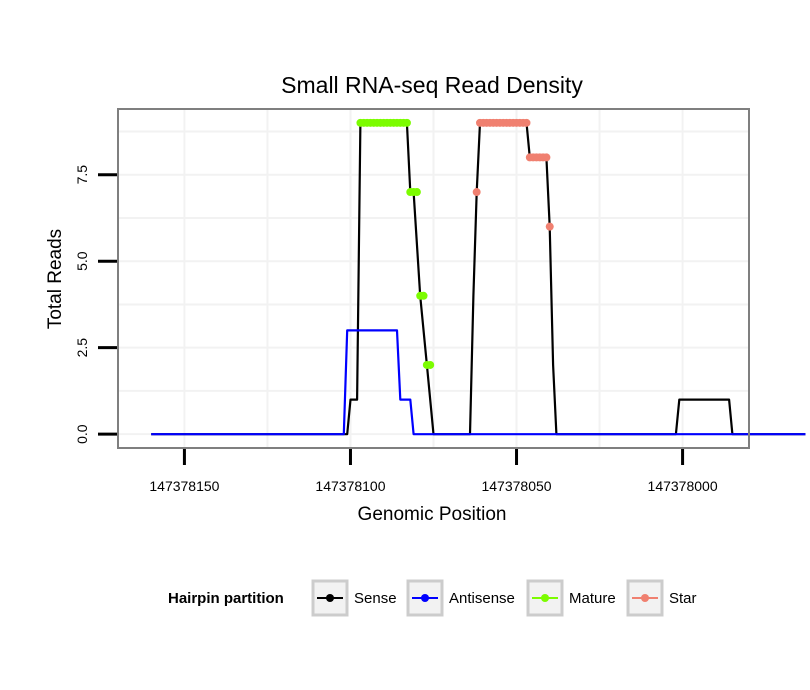 The width and height of the screenshot is (810, 690). Describe the element at coordinates (478, 382) in the screenshot. I see `series-line-antisense` at that location.